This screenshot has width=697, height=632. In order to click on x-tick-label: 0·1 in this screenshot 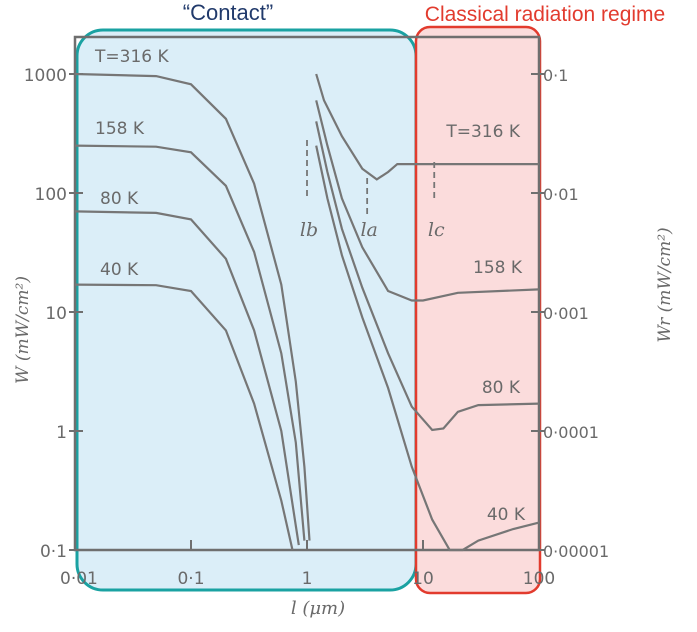, I will do `click(190, 579)`.